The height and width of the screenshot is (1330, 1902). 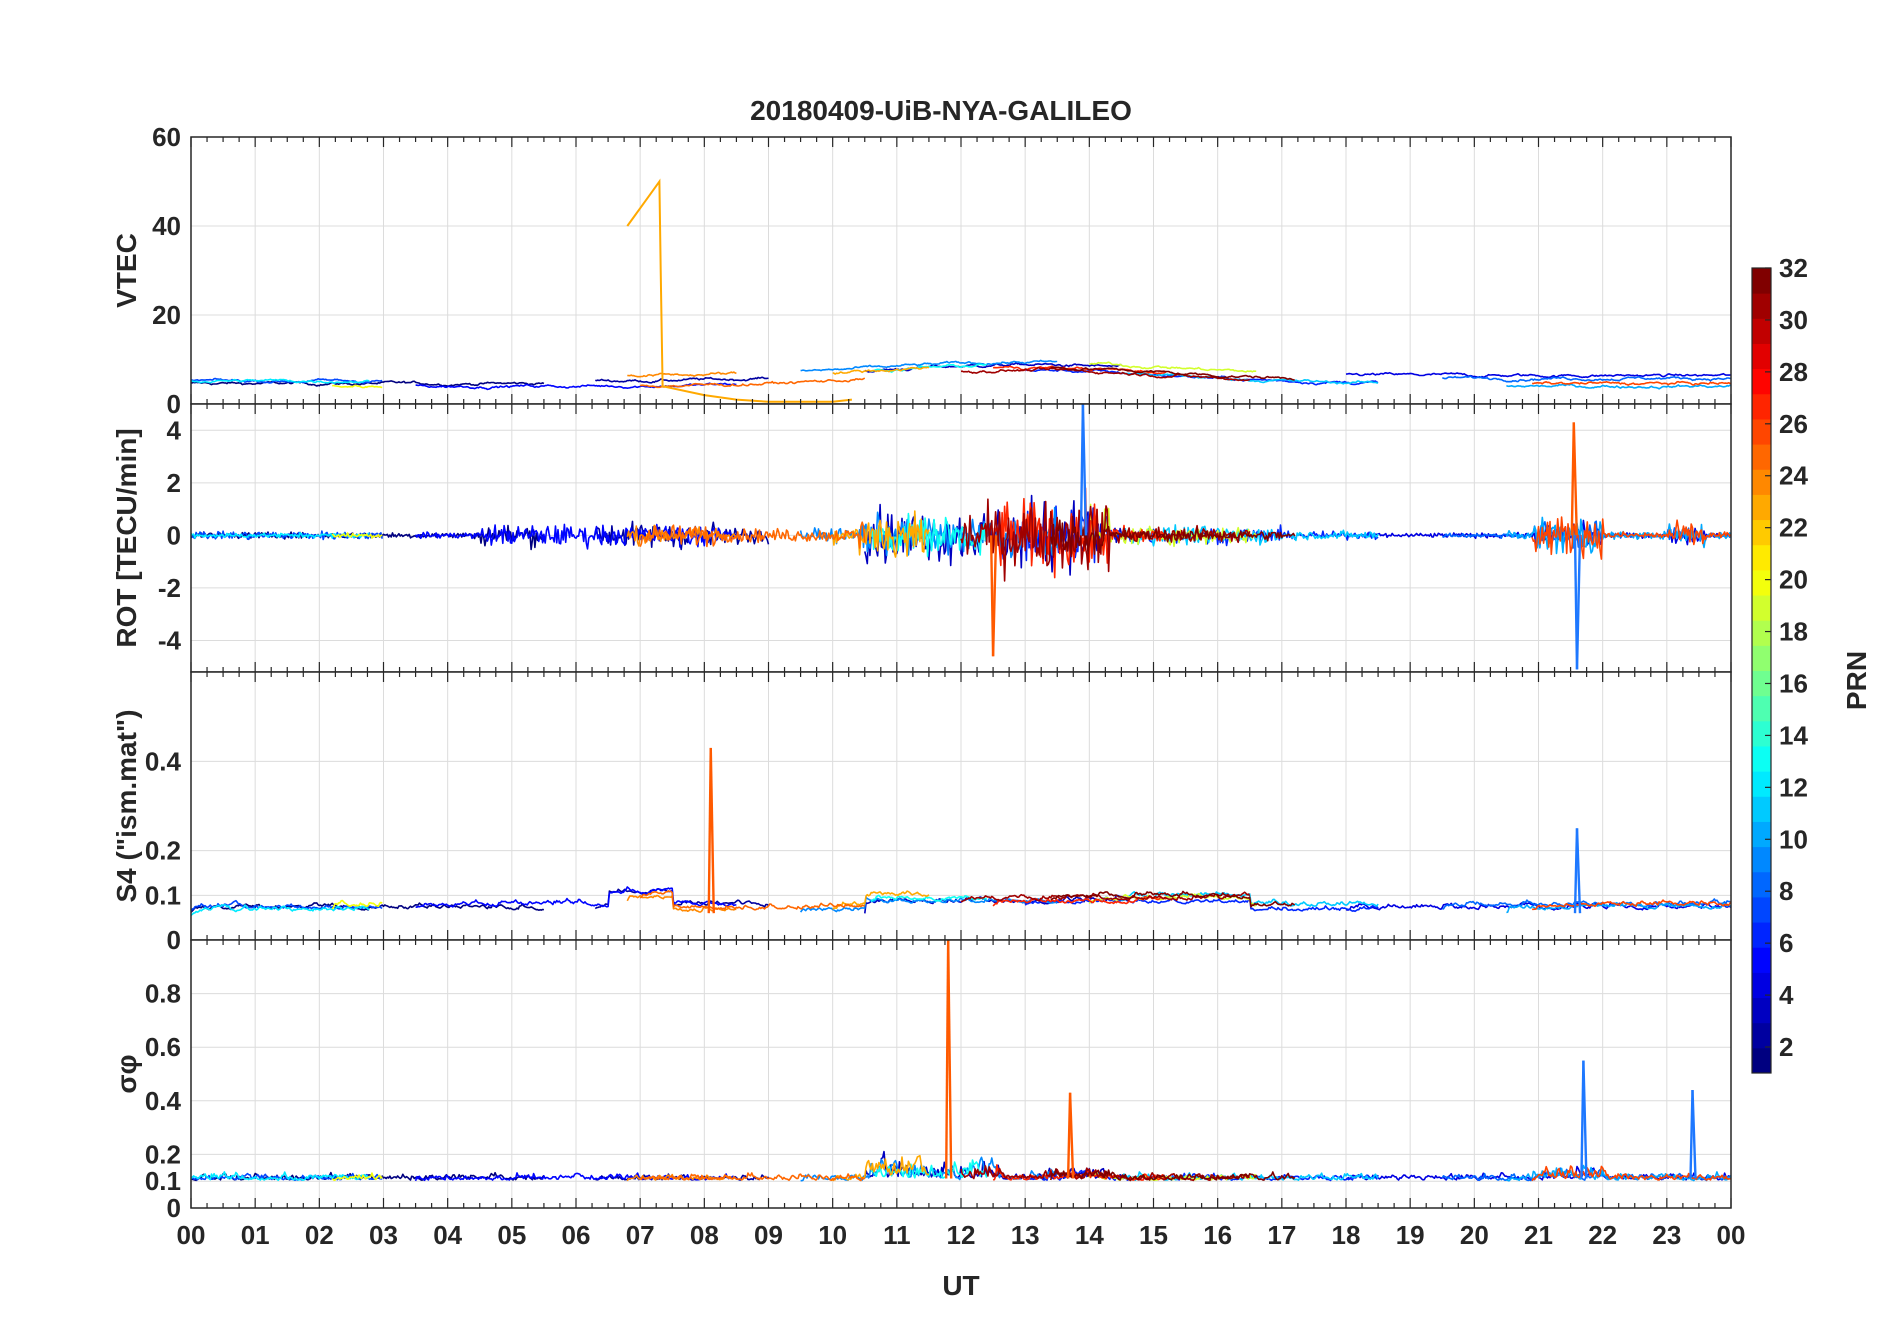 What do you see at coordinates (1793, 632) in the screenshot?
I see `colorbar-tick-label: 18` at bounding box center [1793, 632].